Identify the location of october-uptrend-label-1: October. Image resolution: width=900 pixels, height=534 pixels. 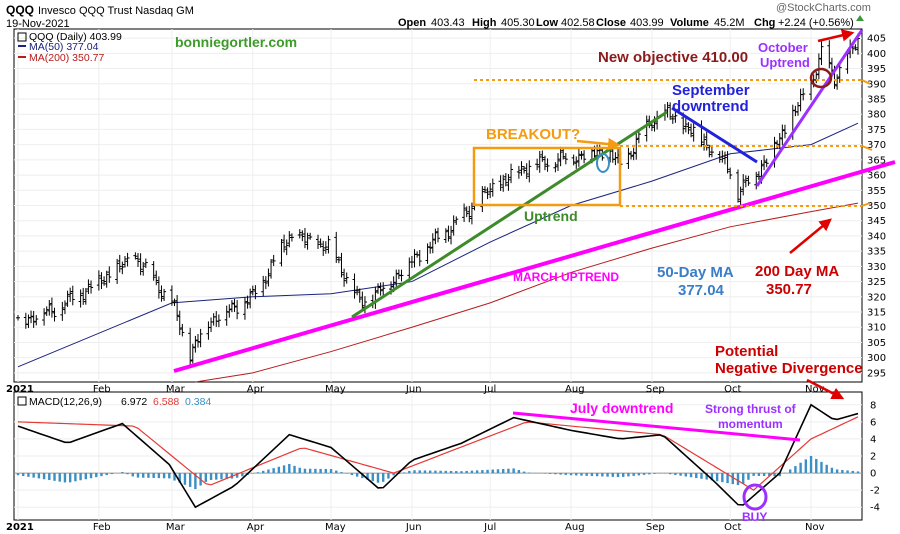
(783, 47).